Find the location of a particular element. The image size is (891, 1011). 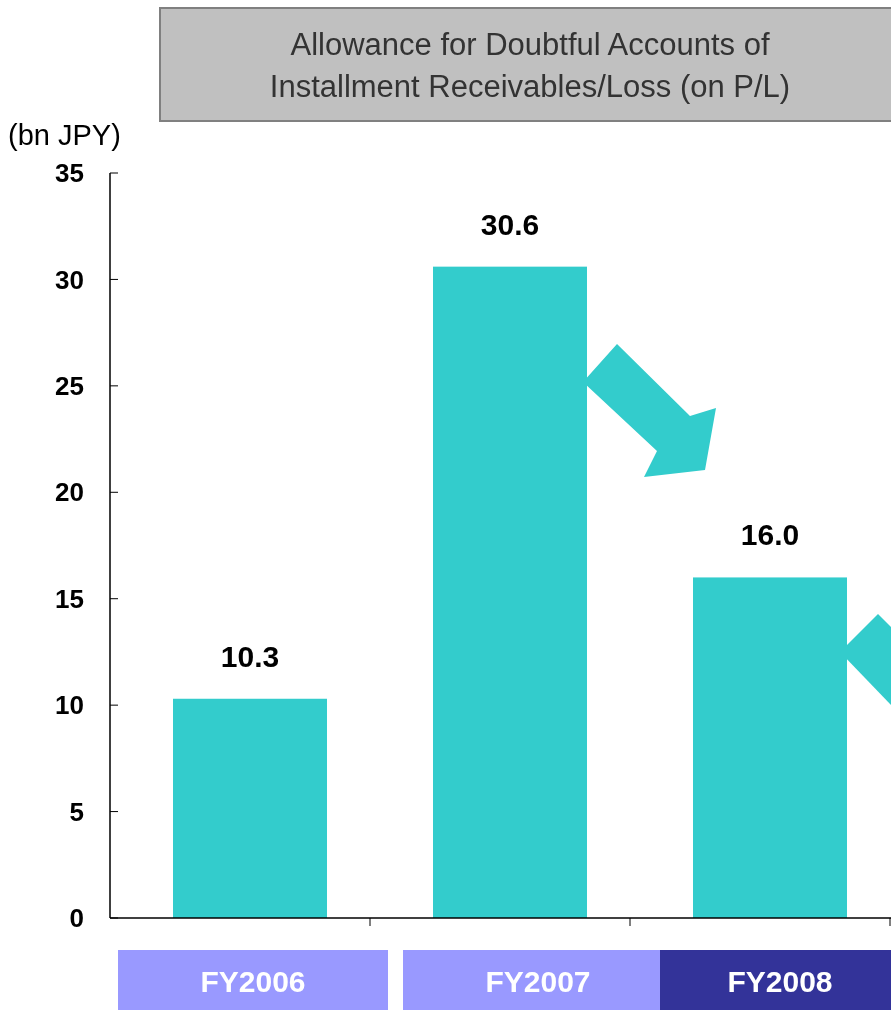

y-tick-label: 30 is located at coordinates (69, 279).